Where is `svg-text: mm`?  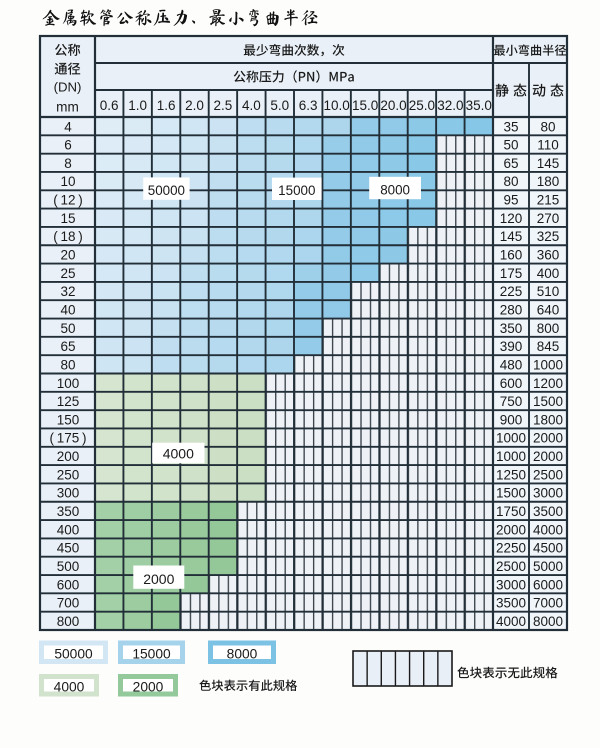 svg-text: mm is located at coordinates (67, 107).